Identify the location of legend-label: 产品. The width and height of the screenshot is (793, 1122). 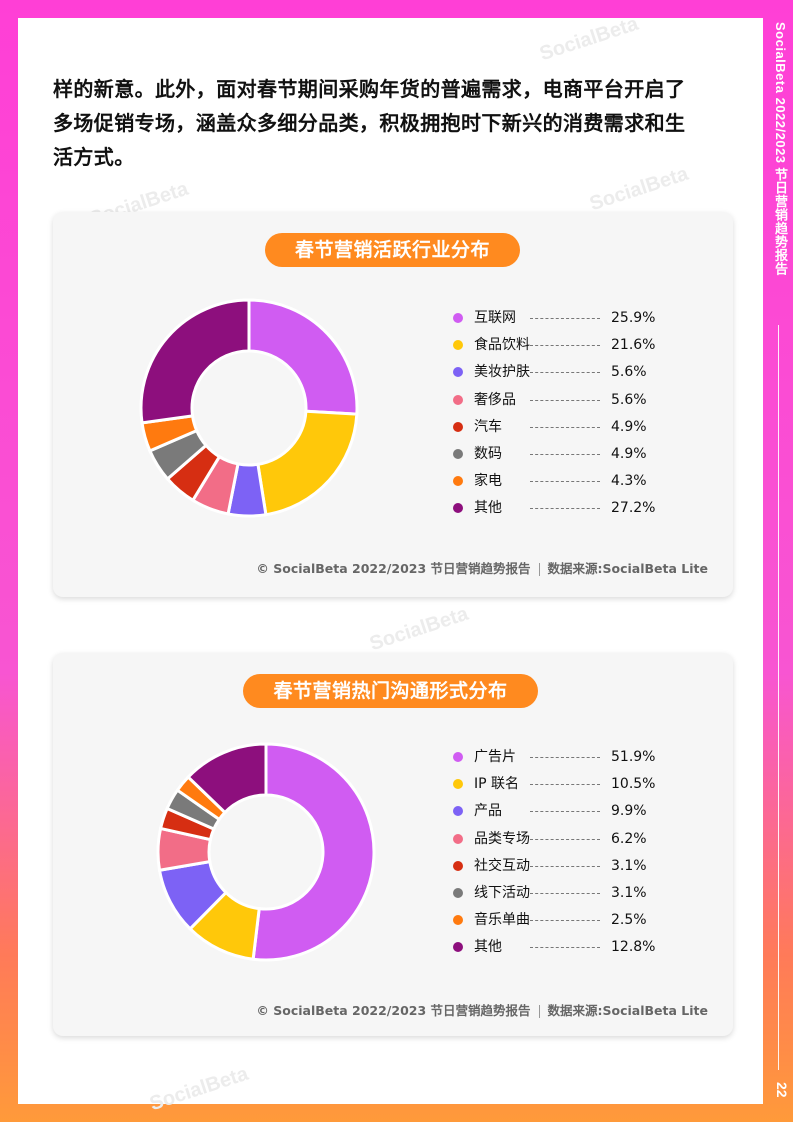
(488, 811).